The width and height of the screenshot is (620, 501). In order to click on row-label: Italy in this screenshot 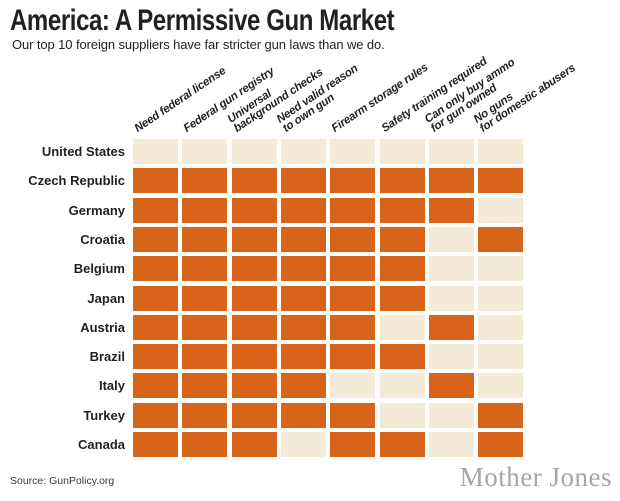, I will do `click(111, 386)`.